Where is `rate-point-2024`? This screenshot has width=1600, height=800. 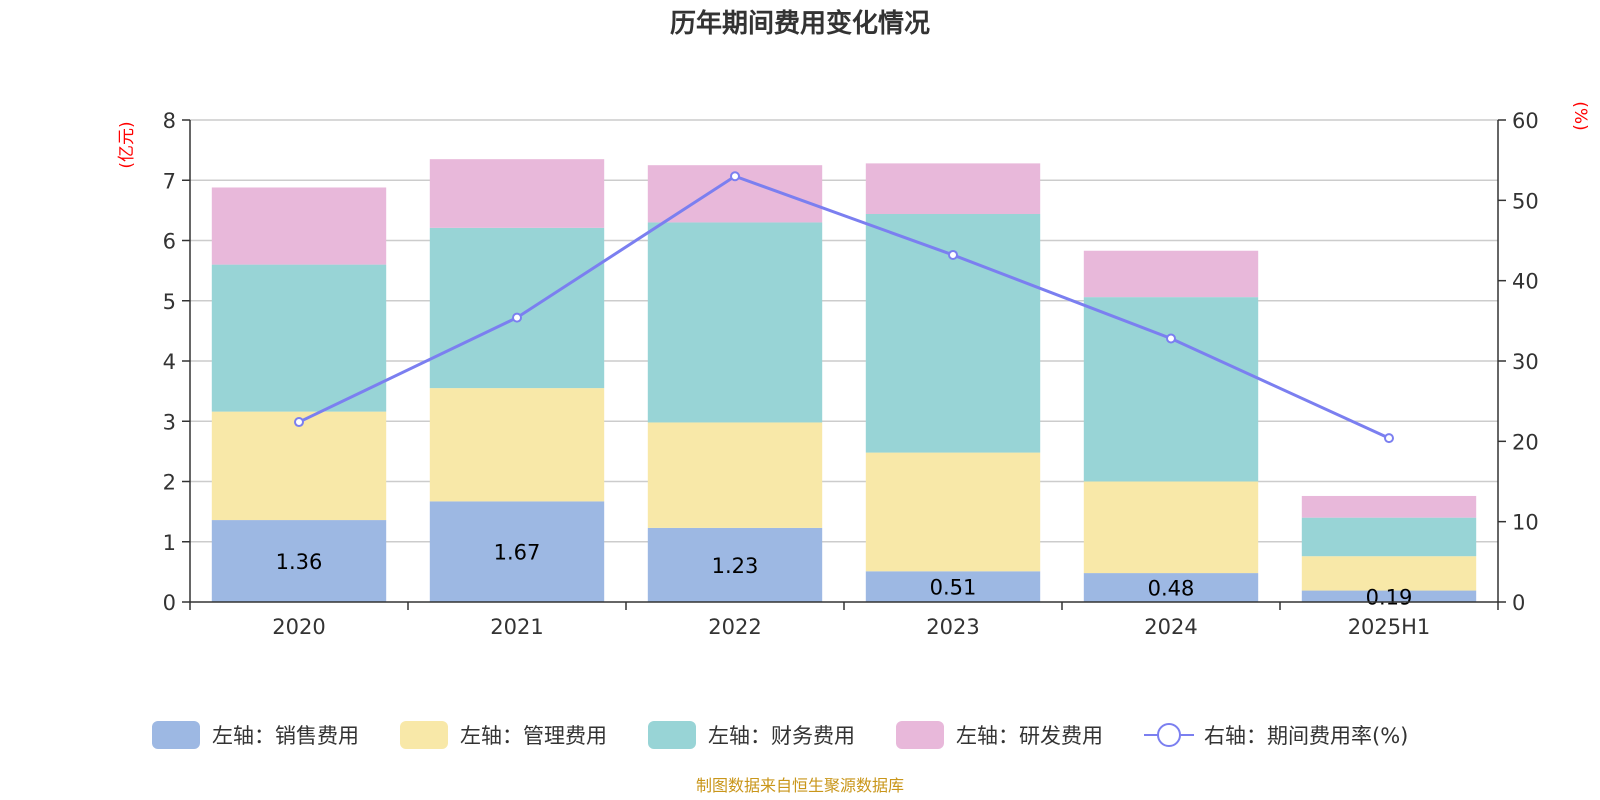 rate-point-2024 is located at coordinates (1171, 338).